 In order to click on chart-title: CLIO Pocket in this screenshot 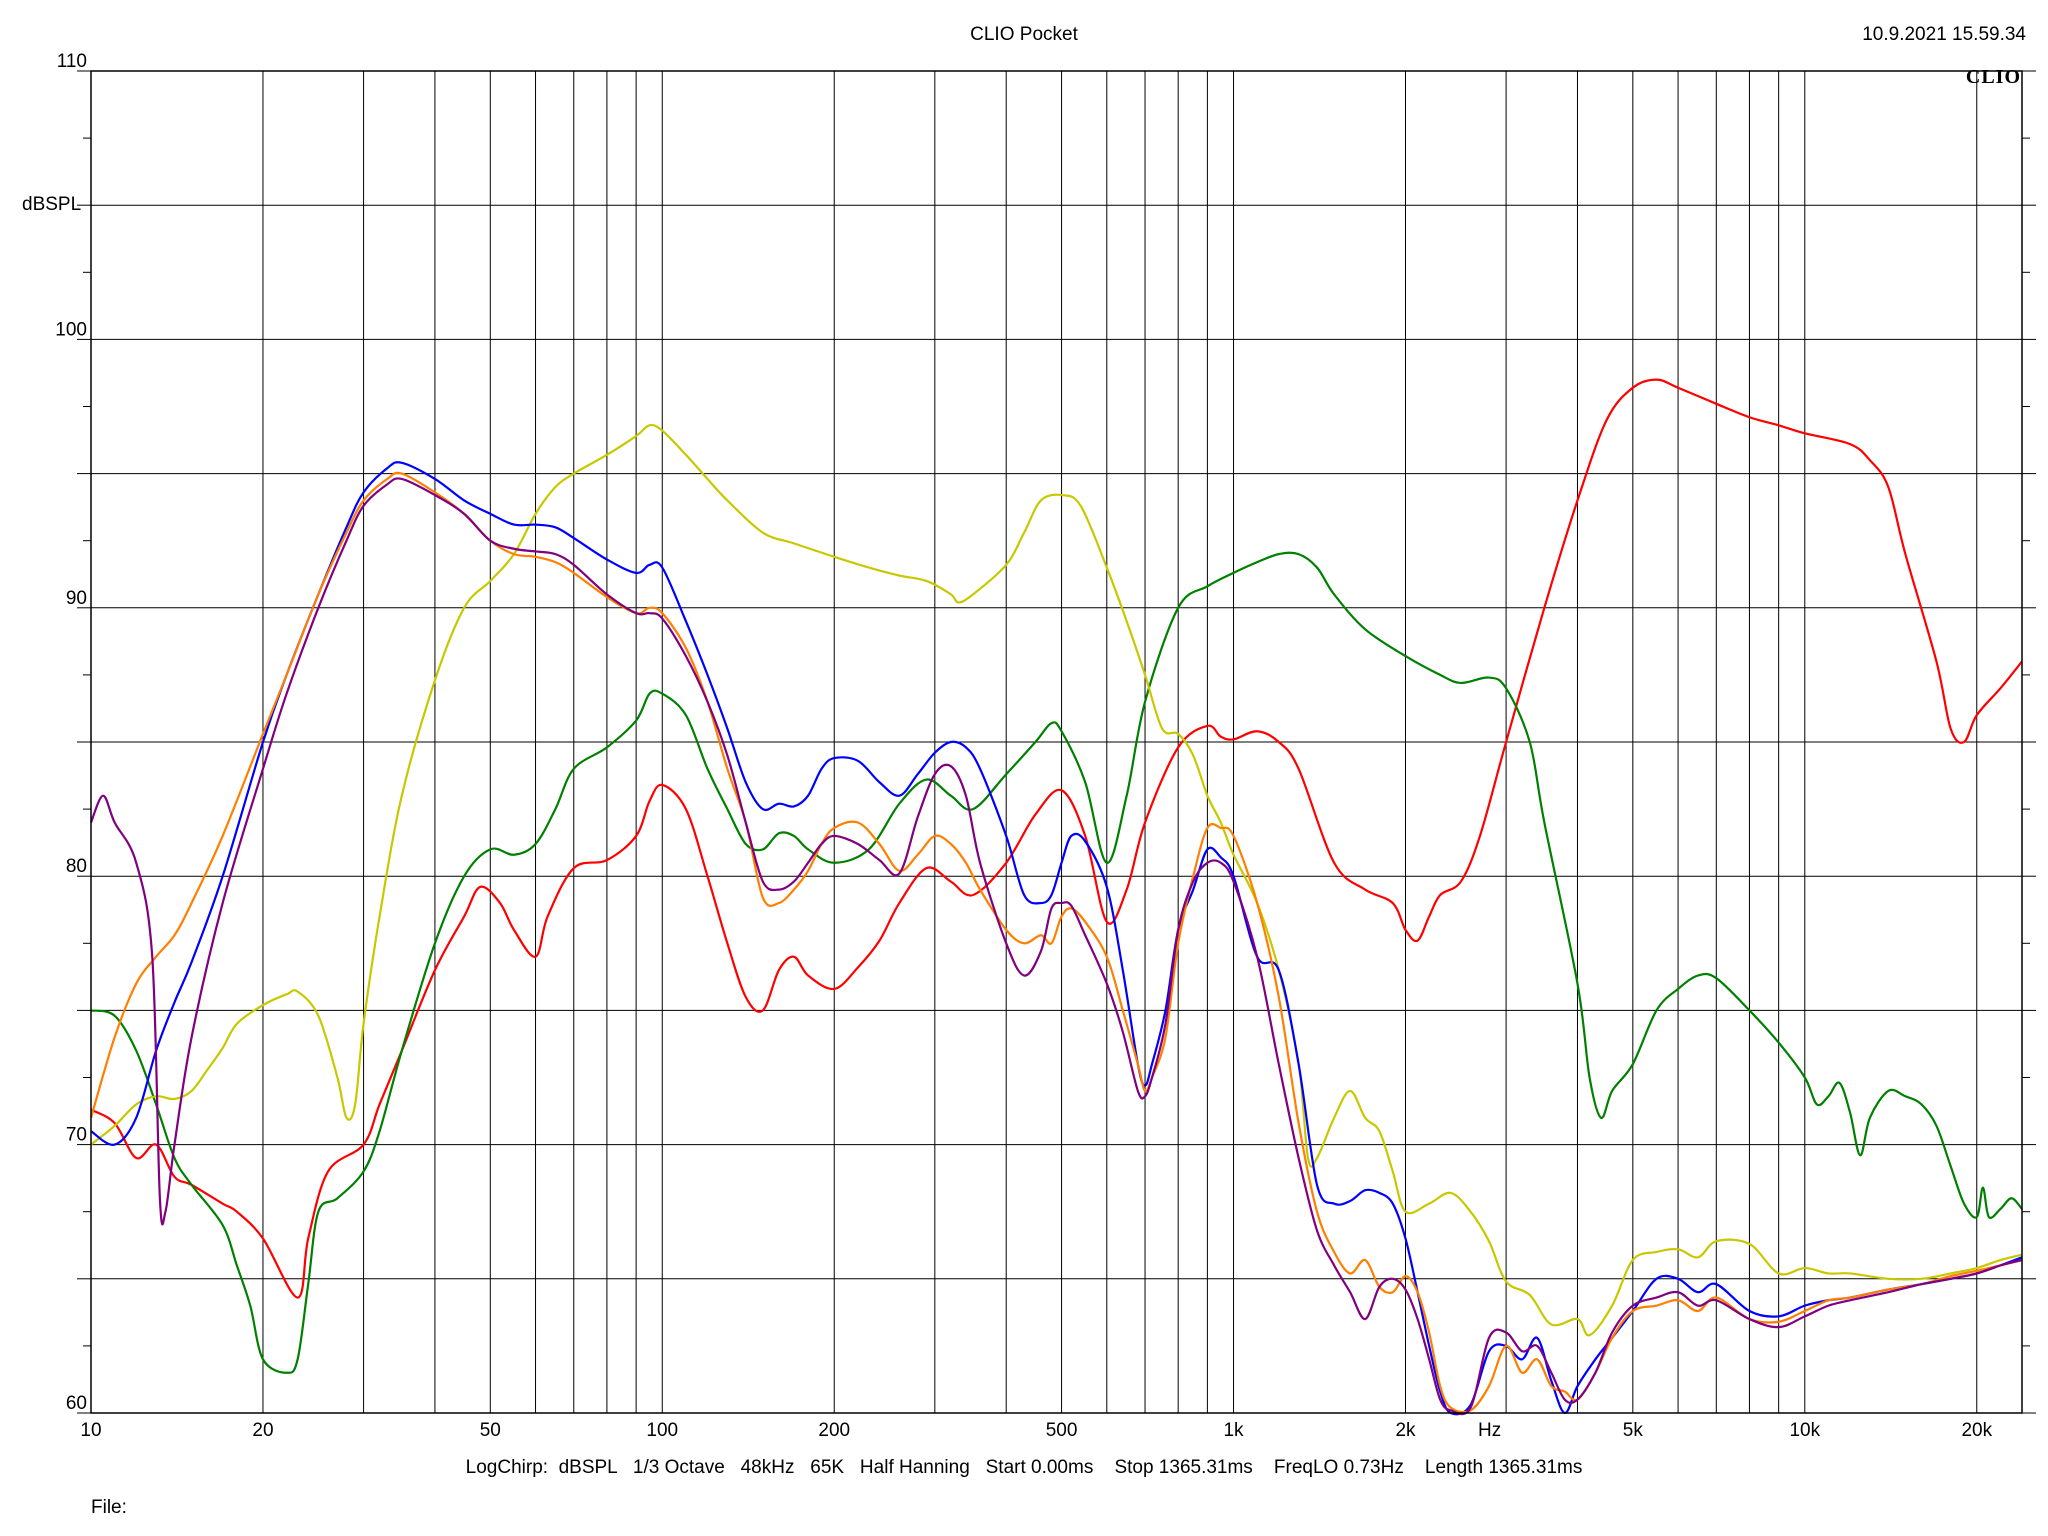, I will do `click(1024, 34)`.